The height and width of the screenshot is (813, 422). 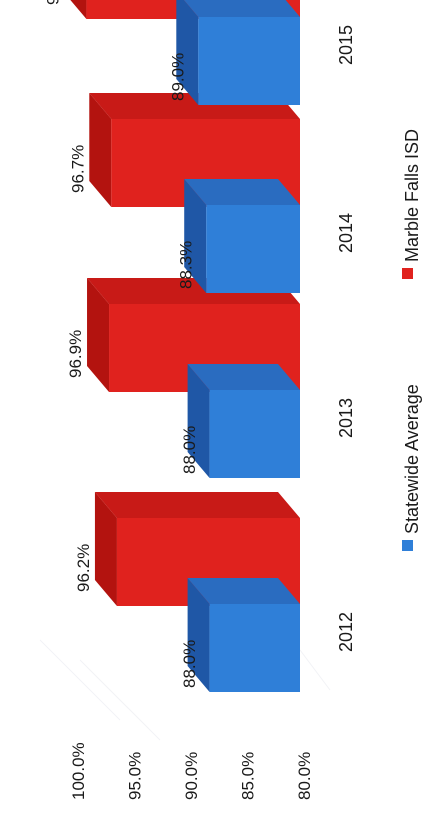 What do you see at coordinates (346, 418) in the screenshot?
I see `category-label: 2013` at bounding box center [346, 418].